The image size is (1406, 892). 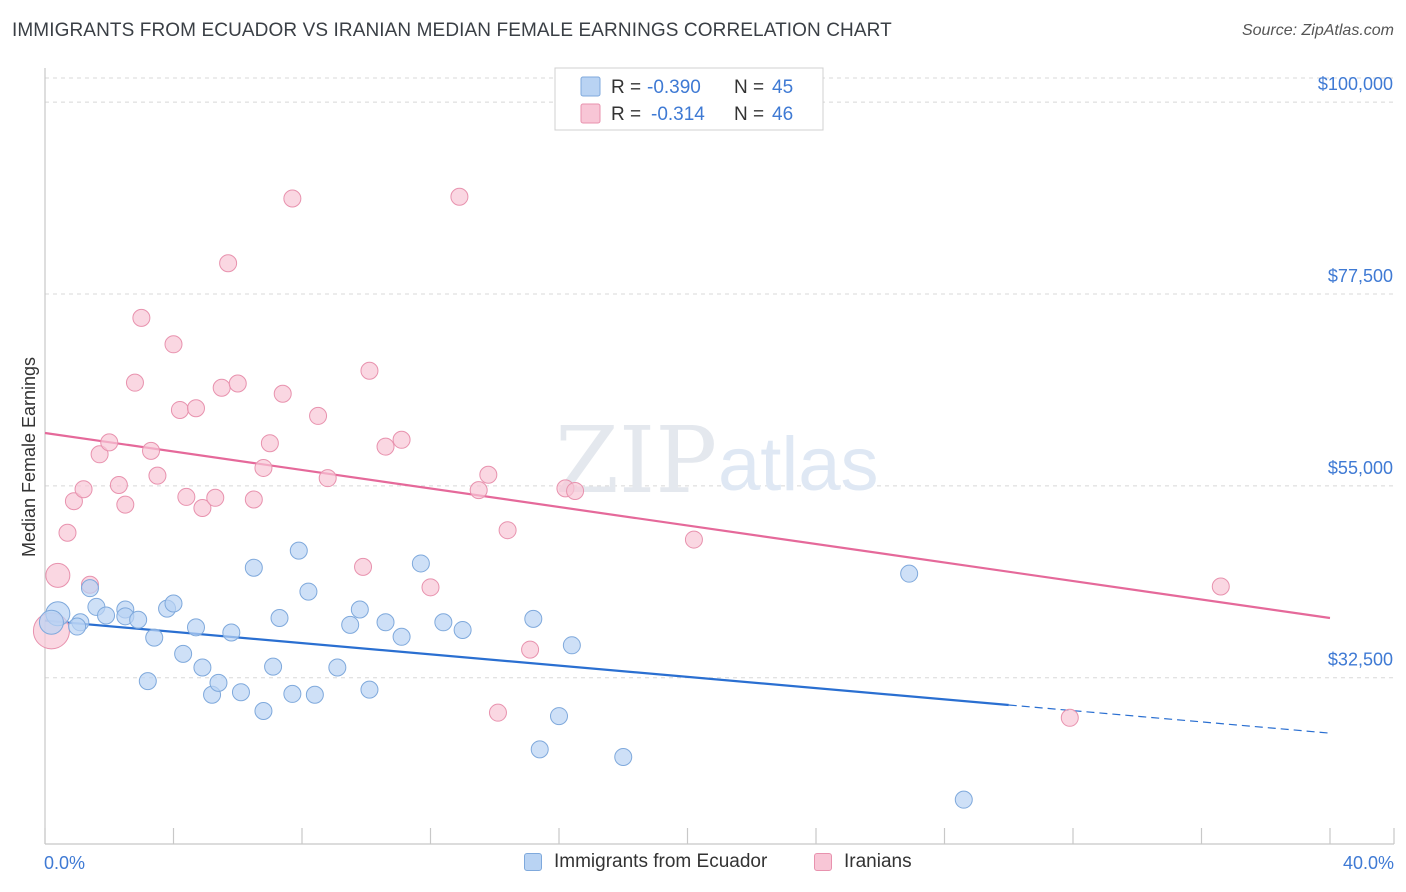 What do you see at coordinates (1360, 660) in the screenshot?
I see `y-tick-label: $32,500` at bounding box center [1360, 660].